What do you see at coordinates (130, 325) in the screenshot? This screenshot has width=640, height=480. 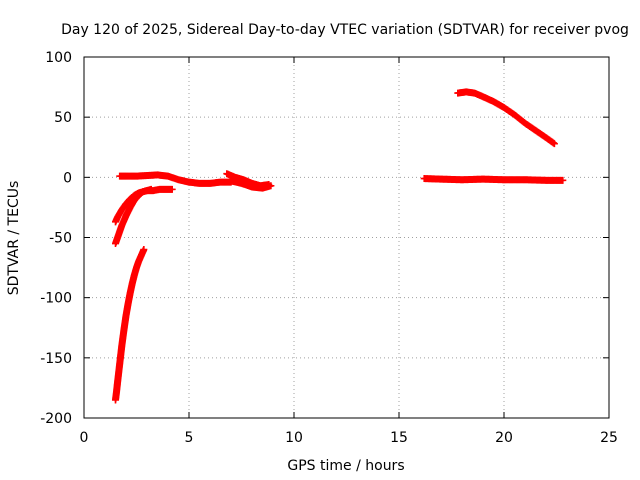 I see `series-deep-drop-track` at bounding box center [130, 325].